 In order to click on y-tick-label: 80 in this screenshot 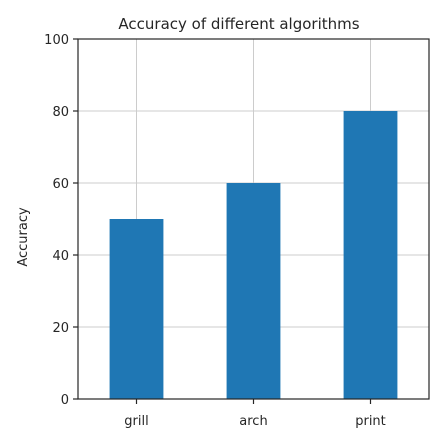, I will do `click(60, 112)`.